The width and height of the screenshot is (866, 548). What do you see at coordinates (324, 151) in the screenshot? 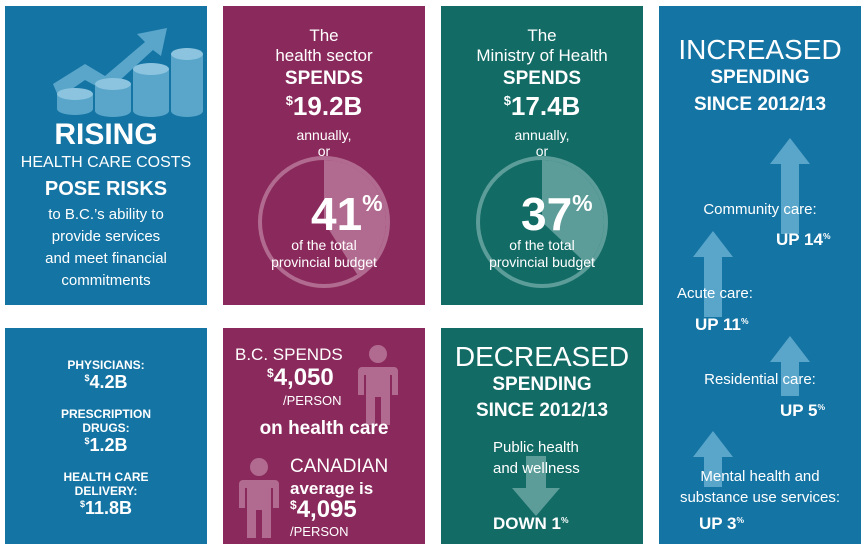
I see `sector-line4: or` at bounding box center [324, 151].